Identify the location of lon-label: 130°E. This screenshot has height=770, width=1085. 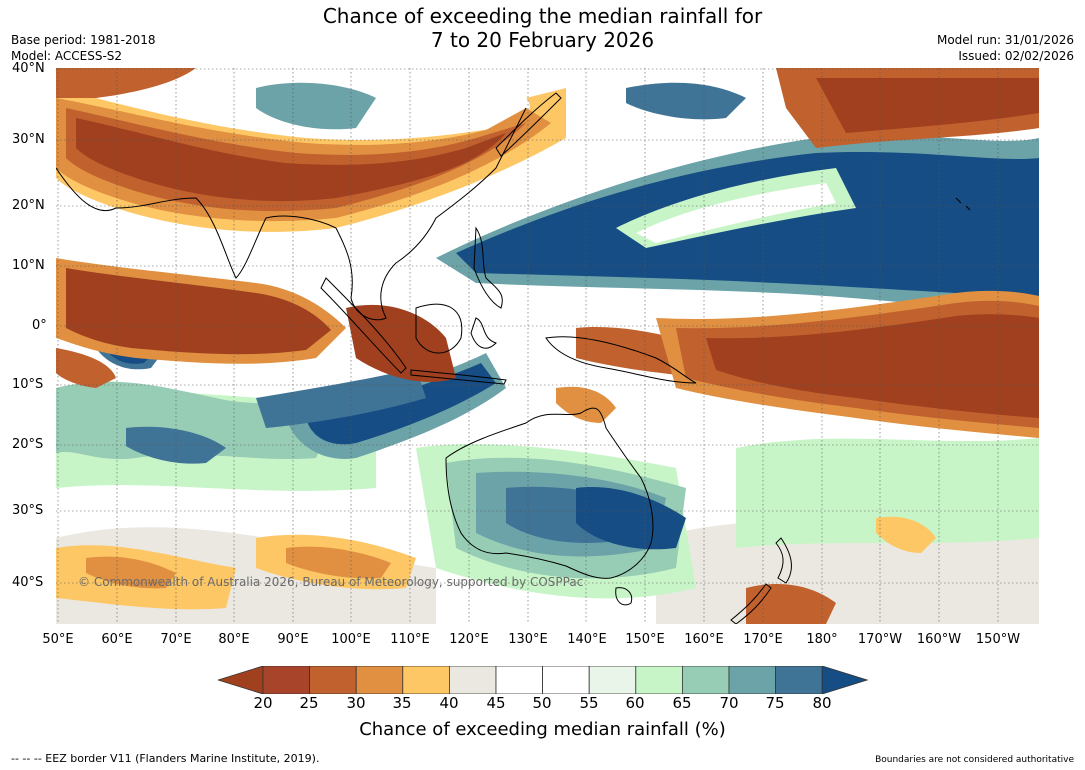
(528, 639).